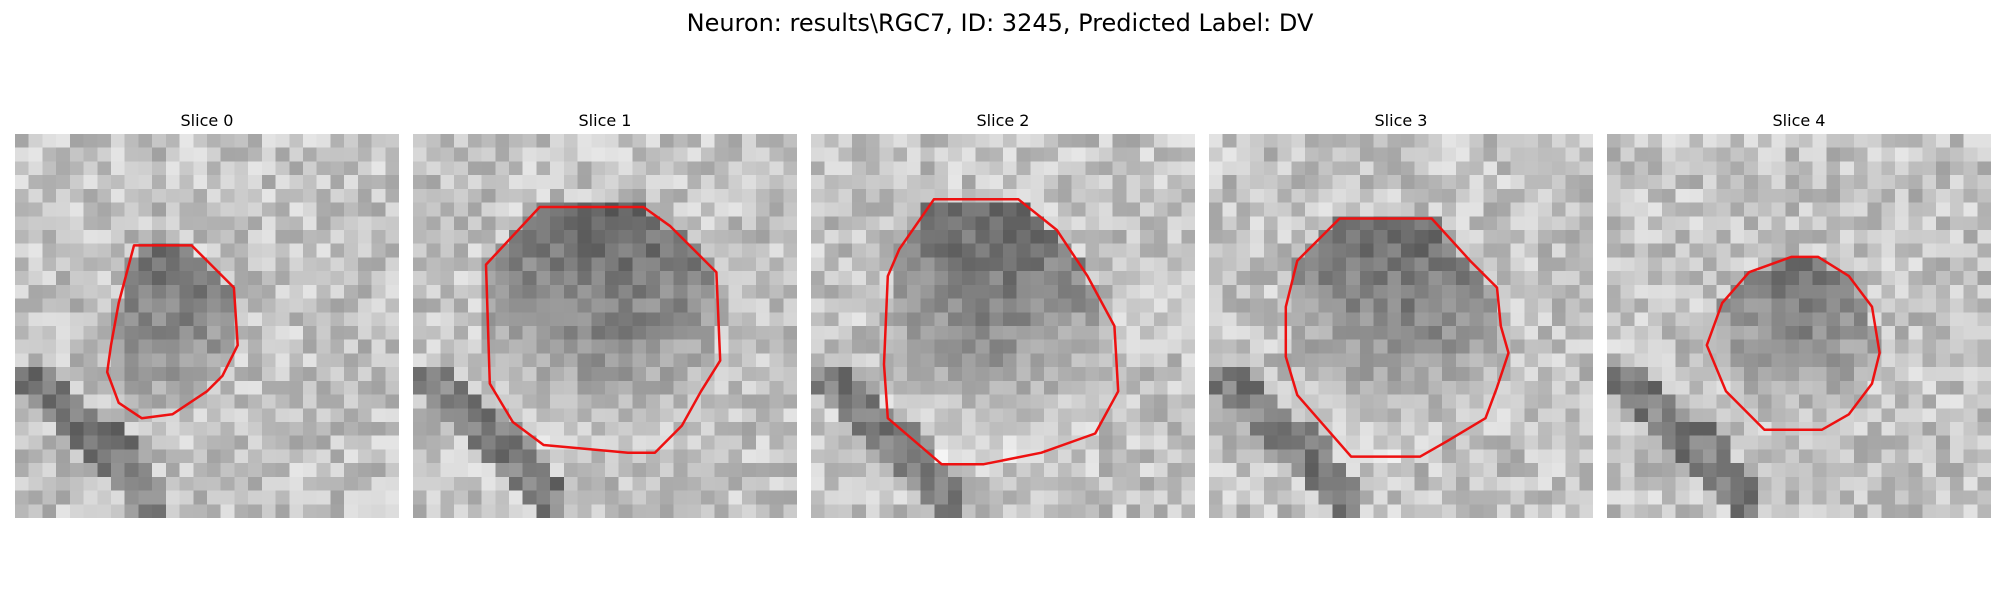 This screenshot has width=2000, height=600. I want to click on slice-panel-2: Slice 2, so click(1003, 314).